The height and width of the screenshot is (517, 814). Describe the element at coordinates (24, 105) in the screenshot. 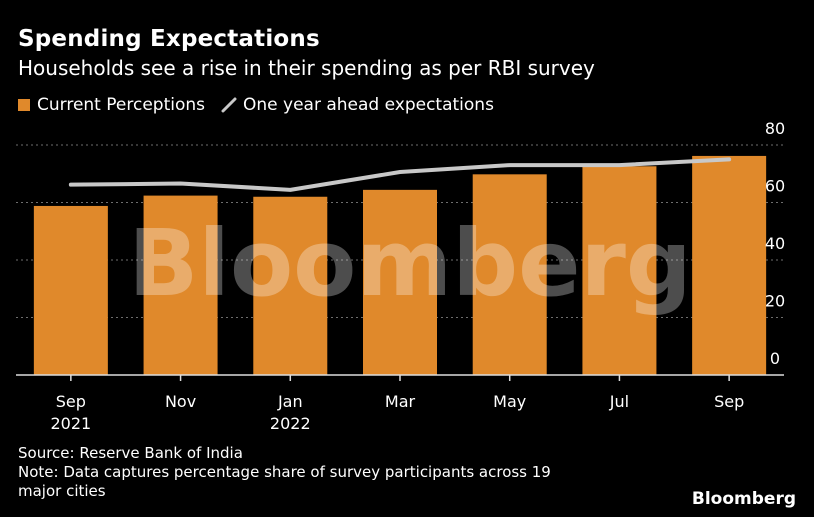

I see `bar-swatch-icon` at that location.